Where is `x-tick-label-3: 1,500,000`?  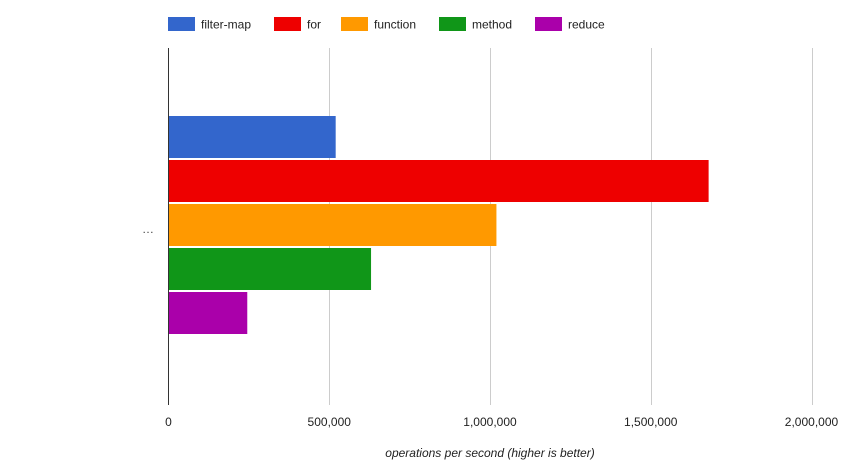 x-tick-label-3: 1,500,000 is located at coordinates (651, 422).